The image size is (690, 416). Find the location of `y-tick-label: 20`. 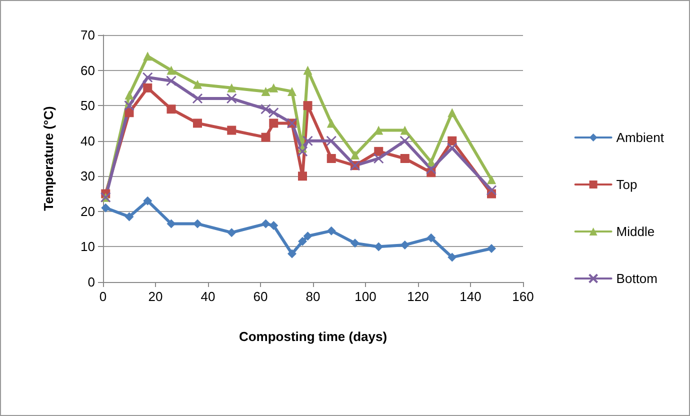

y-tick-label: 20 is located at coordinates (87, 211).